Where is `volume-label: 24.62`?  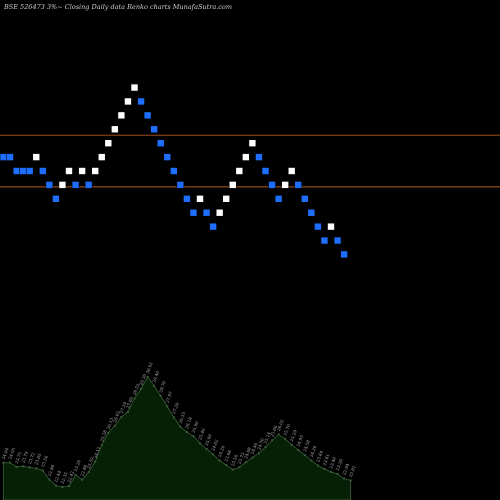
volume-label: 24.62 is located at coordinates (214, 444).